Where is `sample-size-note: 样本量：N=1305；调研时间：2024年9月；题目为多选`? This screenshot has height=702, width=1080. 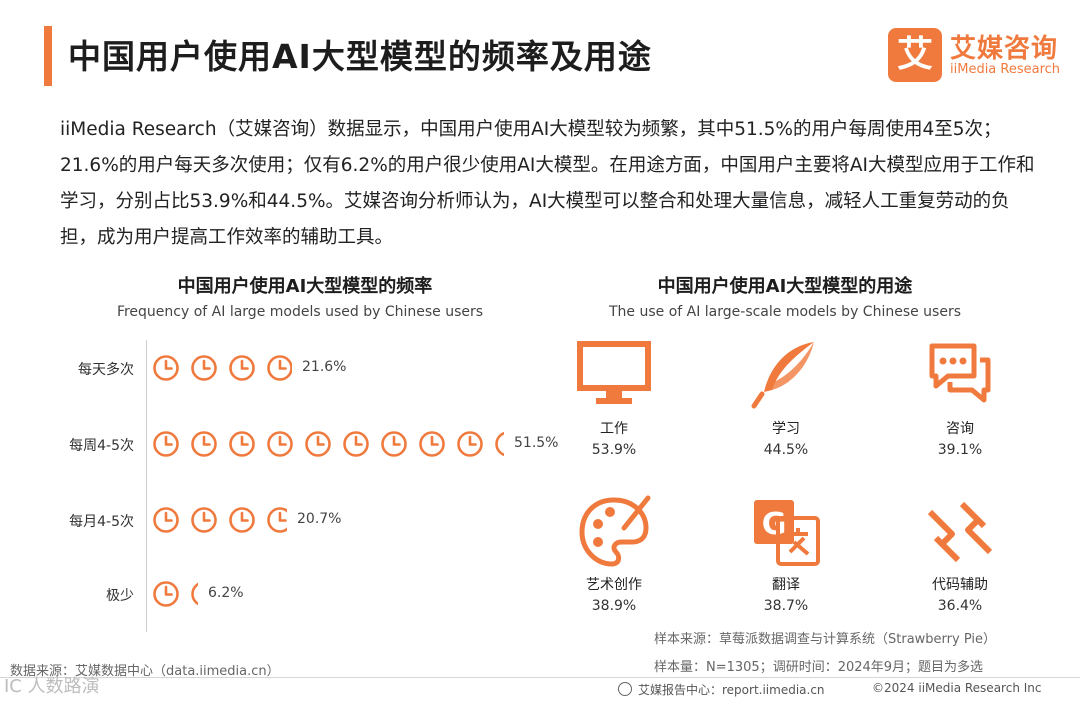
sample-size-note: 样本量：N=1305；调研时间：2024年9月；题目为多选 is located at coordinates (819, 667).